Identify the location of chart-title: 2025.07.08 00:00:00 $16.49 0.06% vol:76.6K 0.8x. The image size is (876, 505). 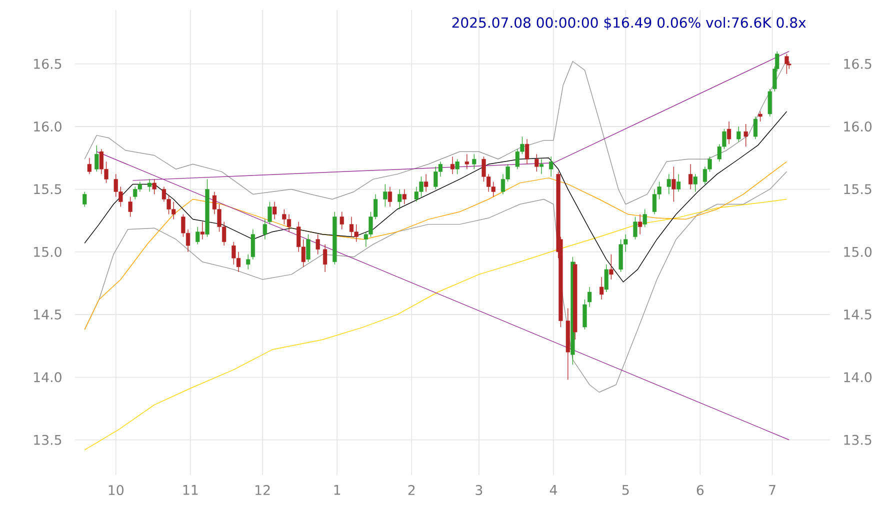
(629, 23).